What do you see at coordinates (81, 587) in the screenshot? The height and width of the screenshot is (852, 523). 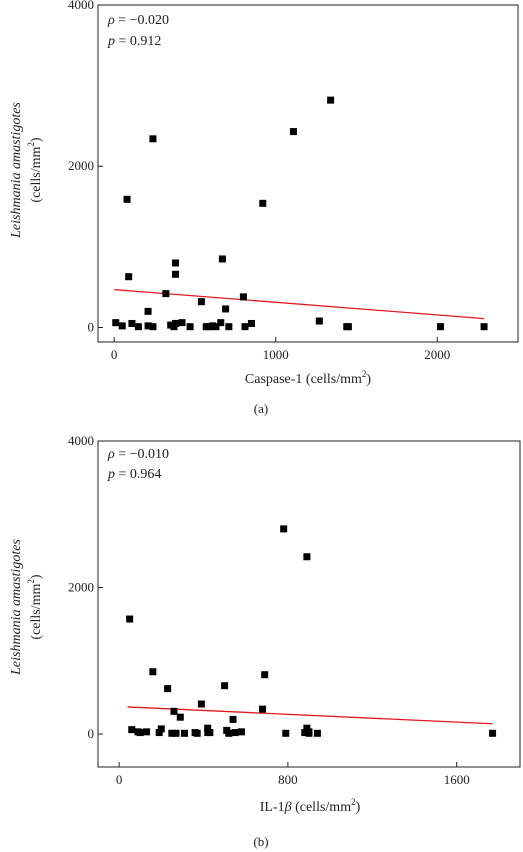 I see `panel-b-y-tick-label-1: 2000` at bounding box center [81, 587].